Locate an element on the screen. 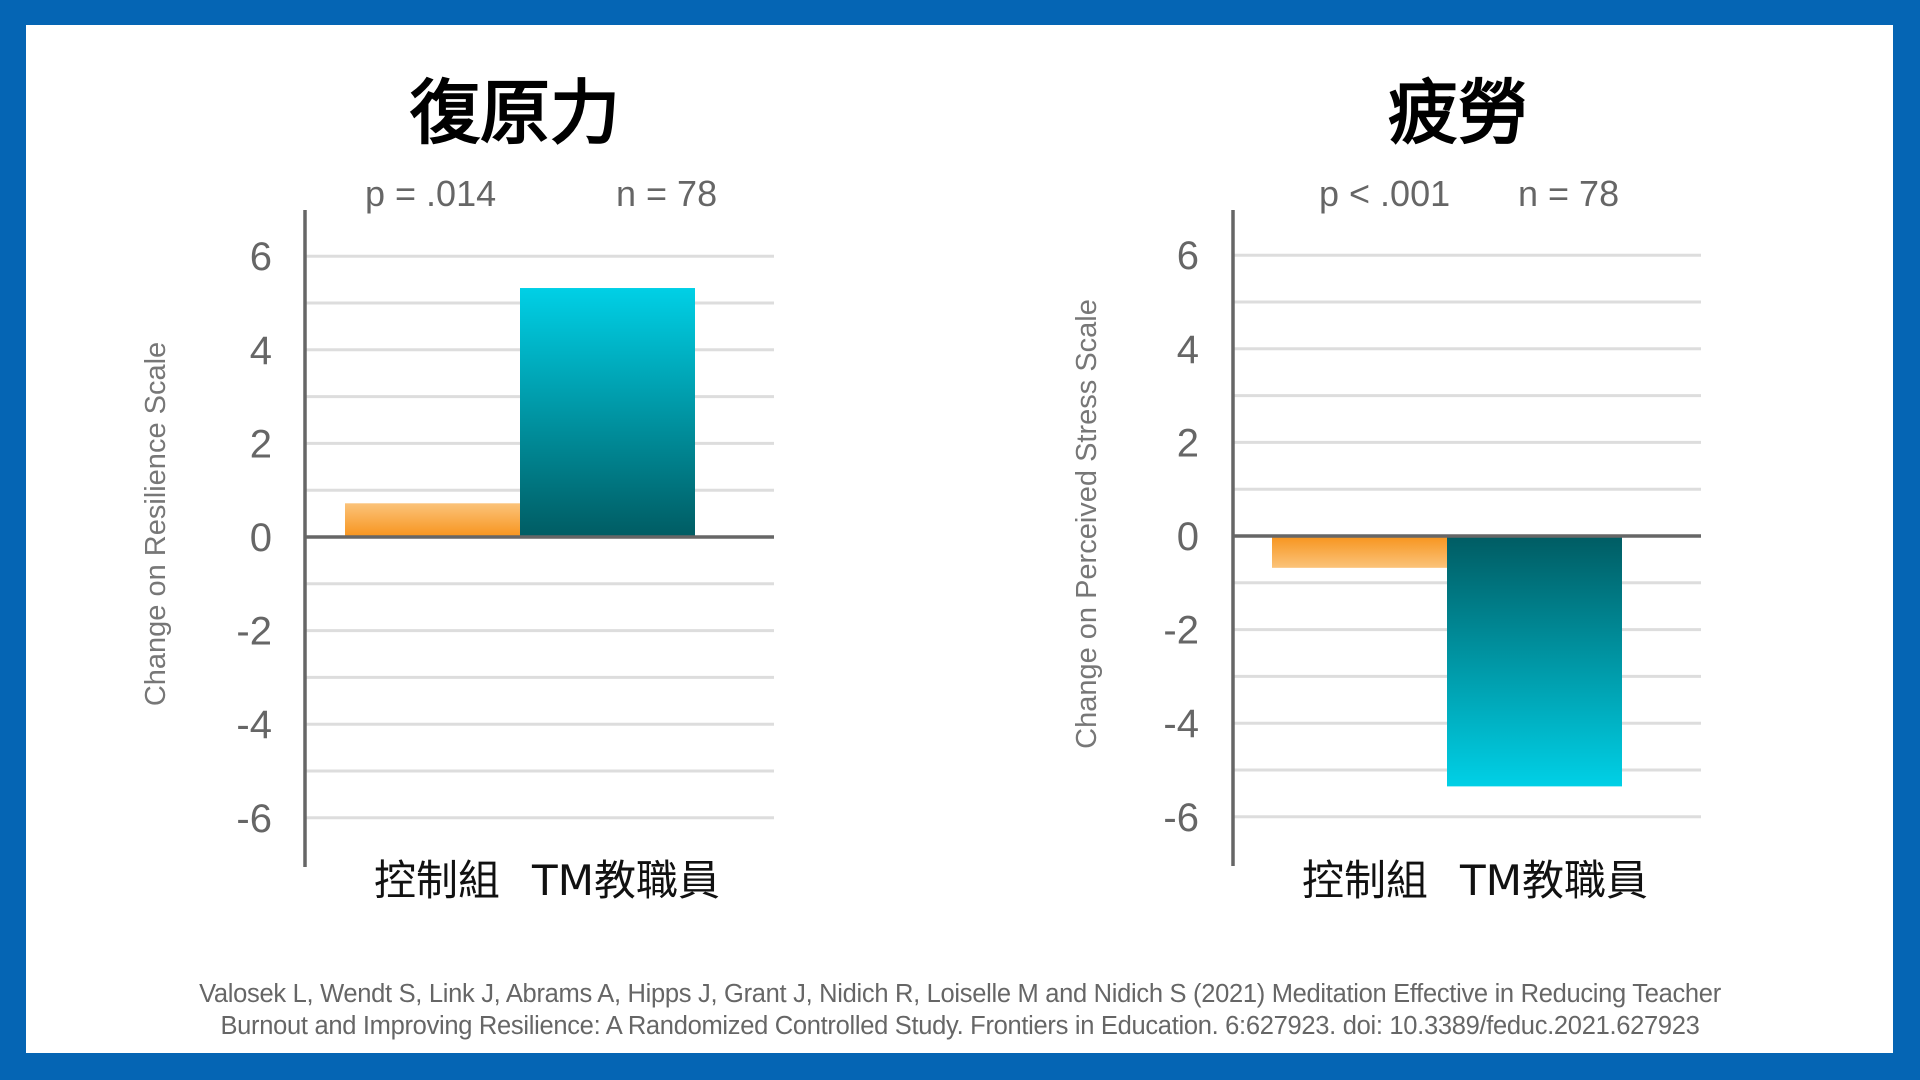  y-axis-label: Change on Perceived Stress Scale is located at coordinates (1087, 524).